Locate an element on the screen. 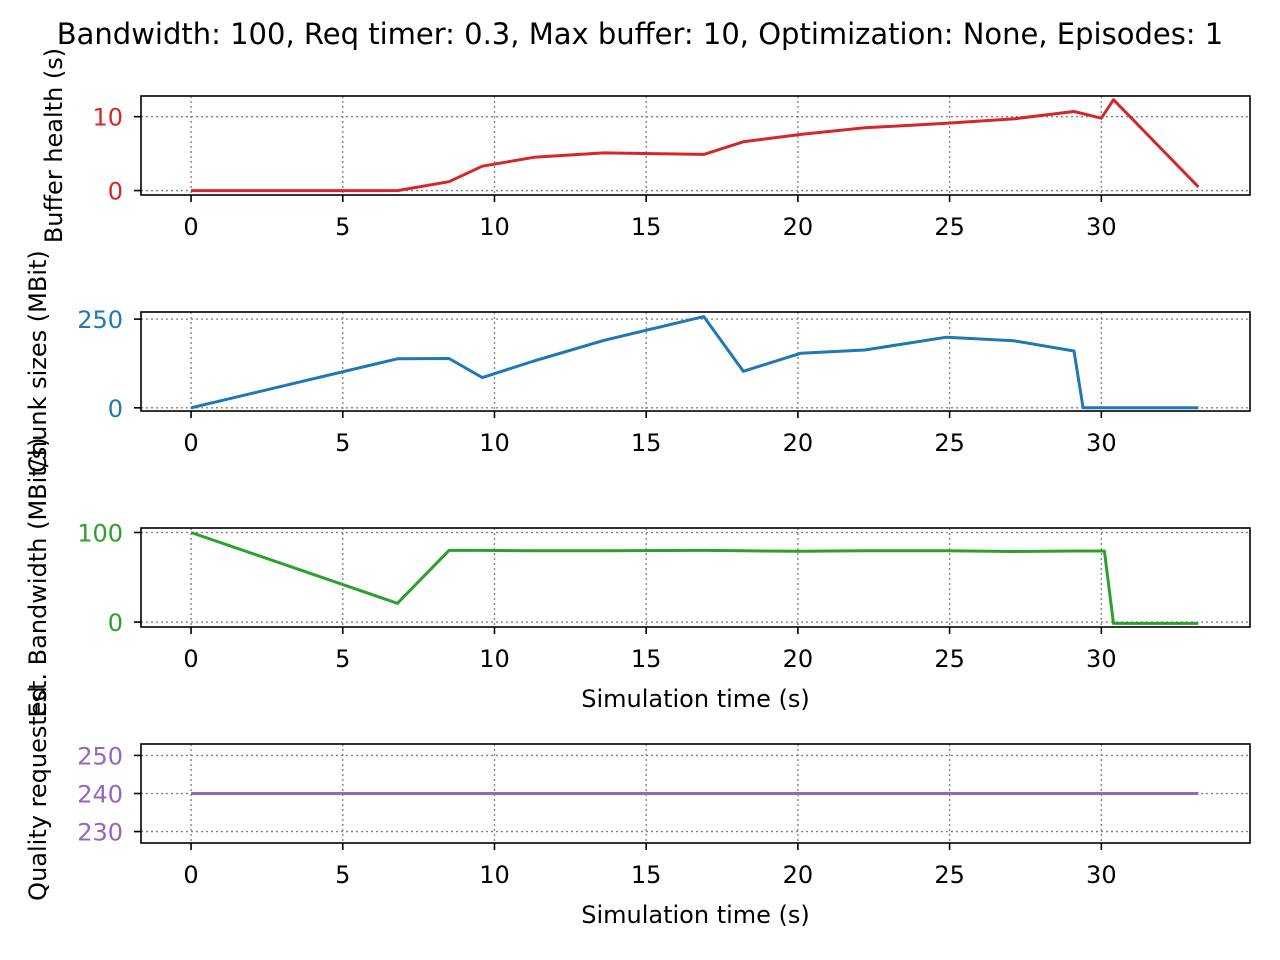 Image resolution: width=1280 pixels, height=960 pixels. y-tick-label: 240 is located at coordinates (100, 795).